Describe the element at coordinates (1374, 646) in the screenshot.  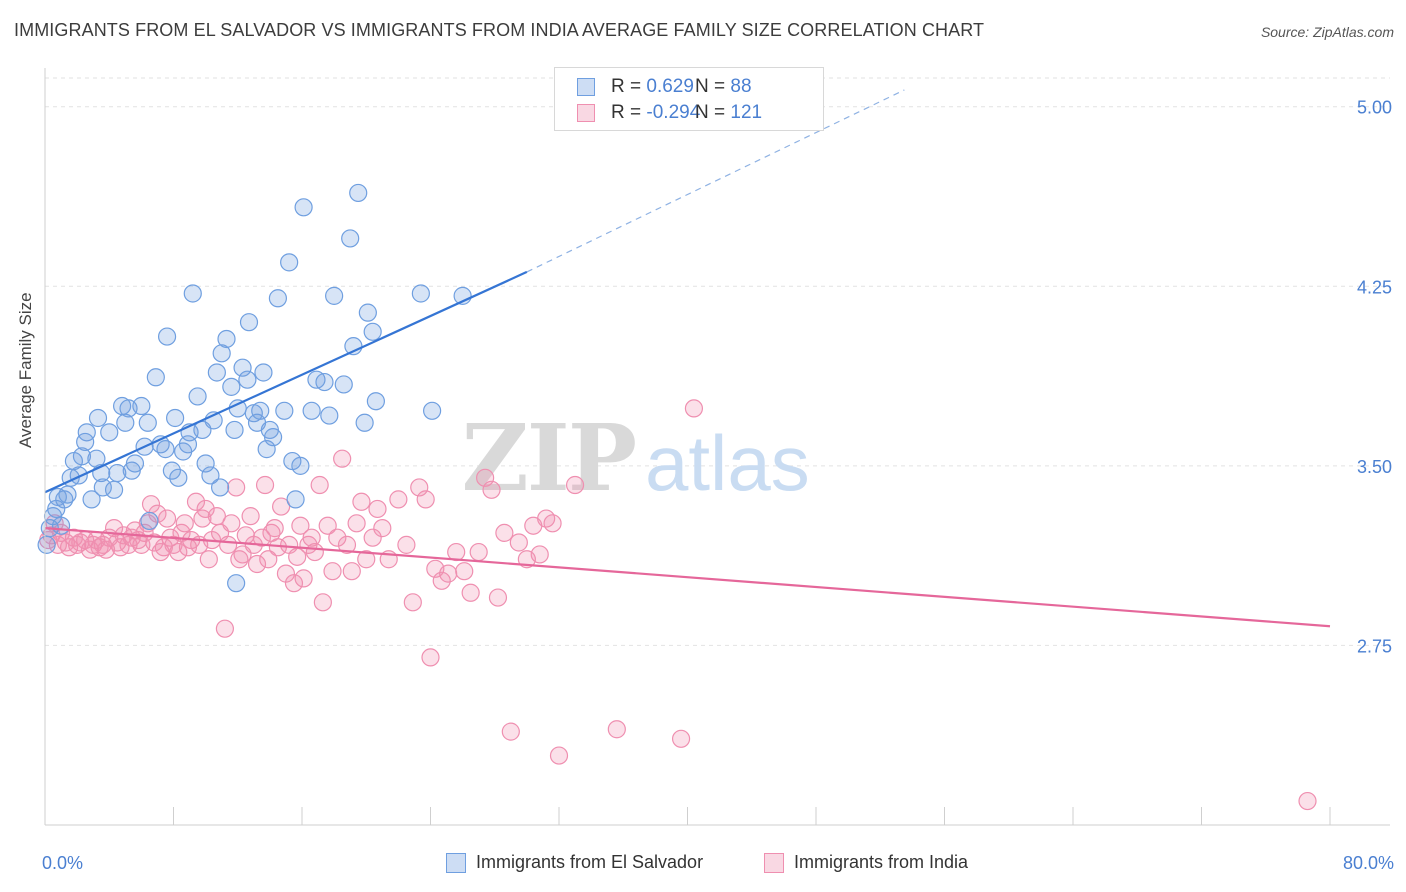
I see `y-tick-label: 2.75` at that location.